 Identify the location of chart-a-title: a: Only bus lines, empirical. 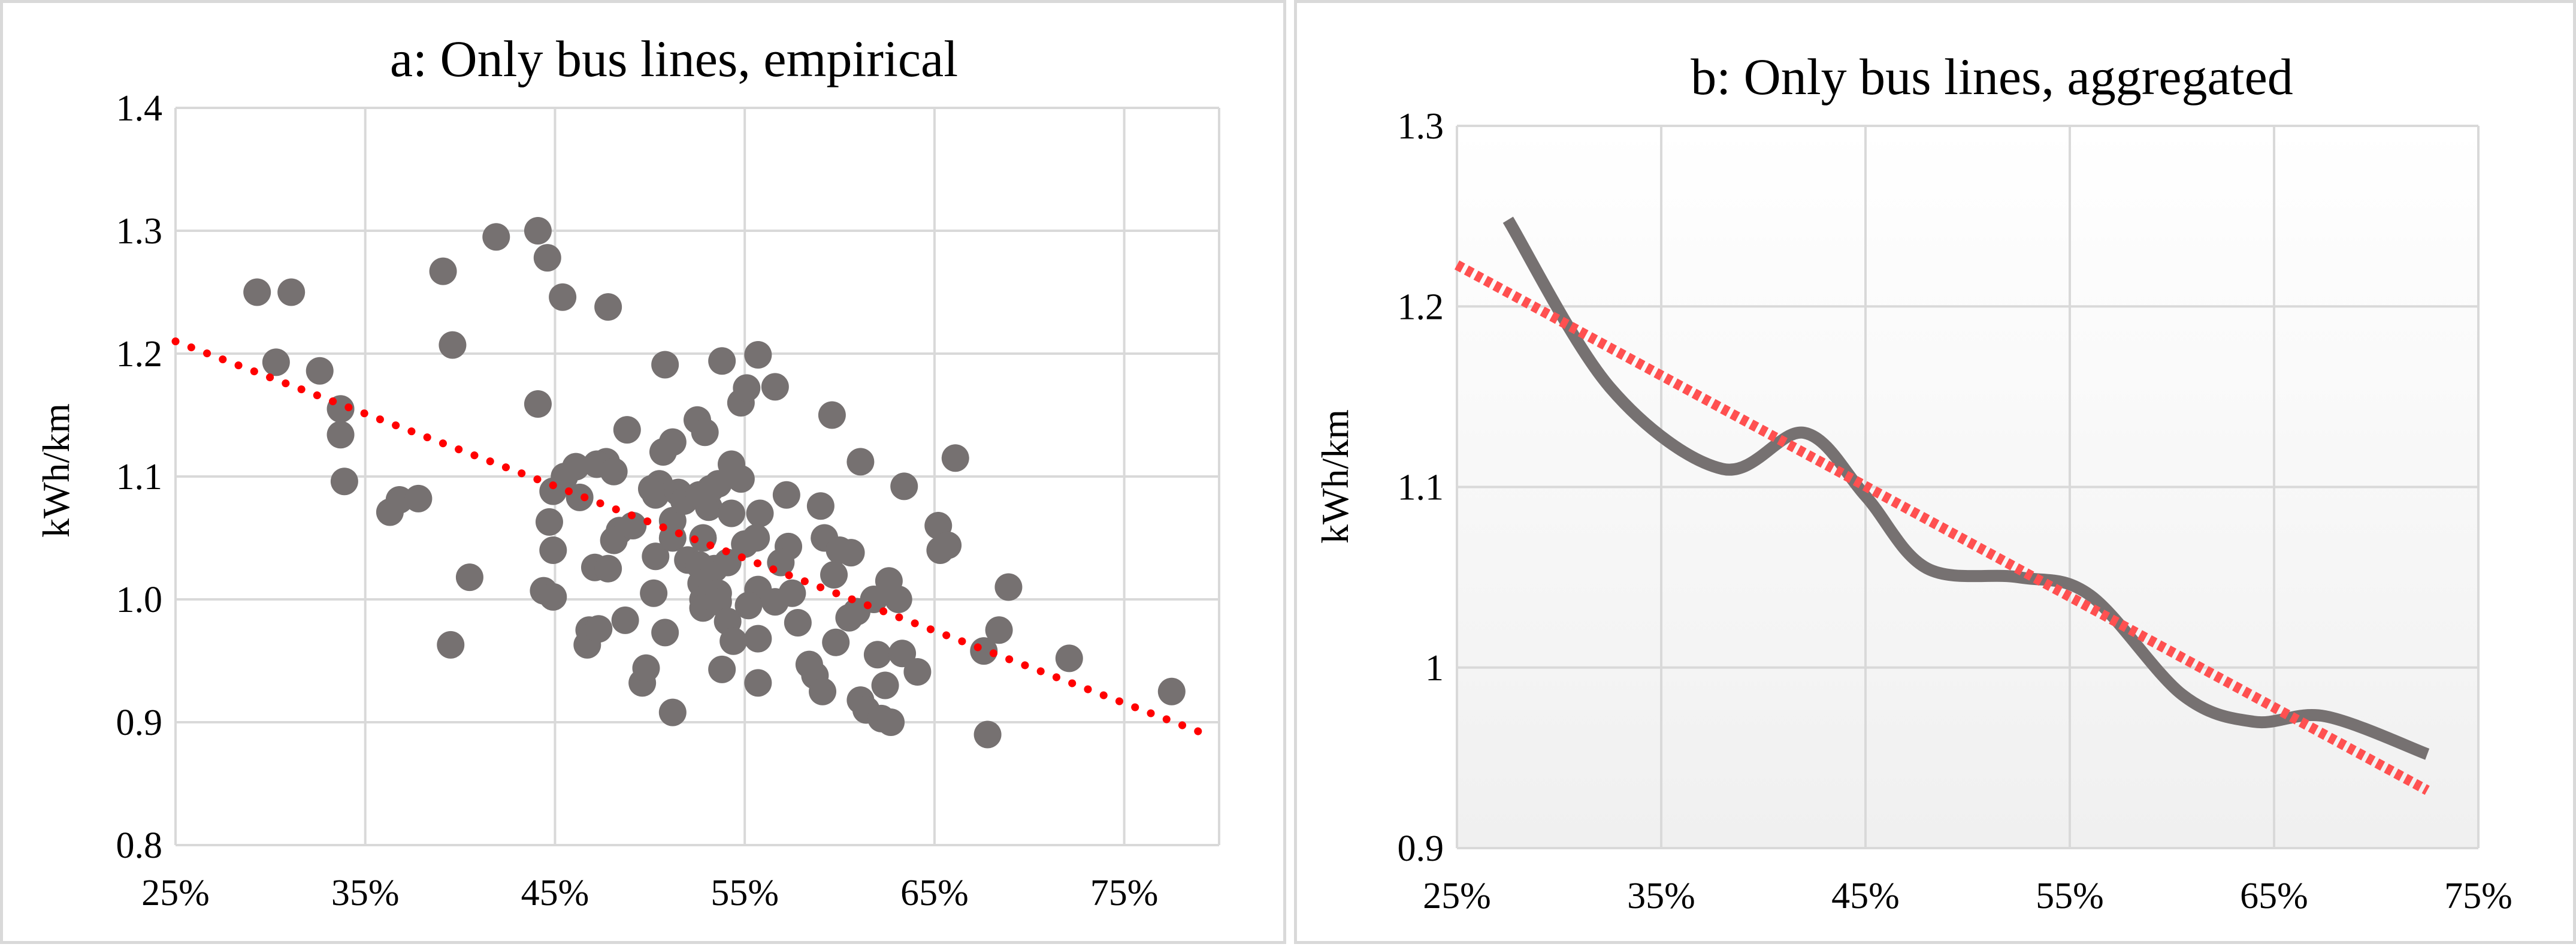
(674, 59).